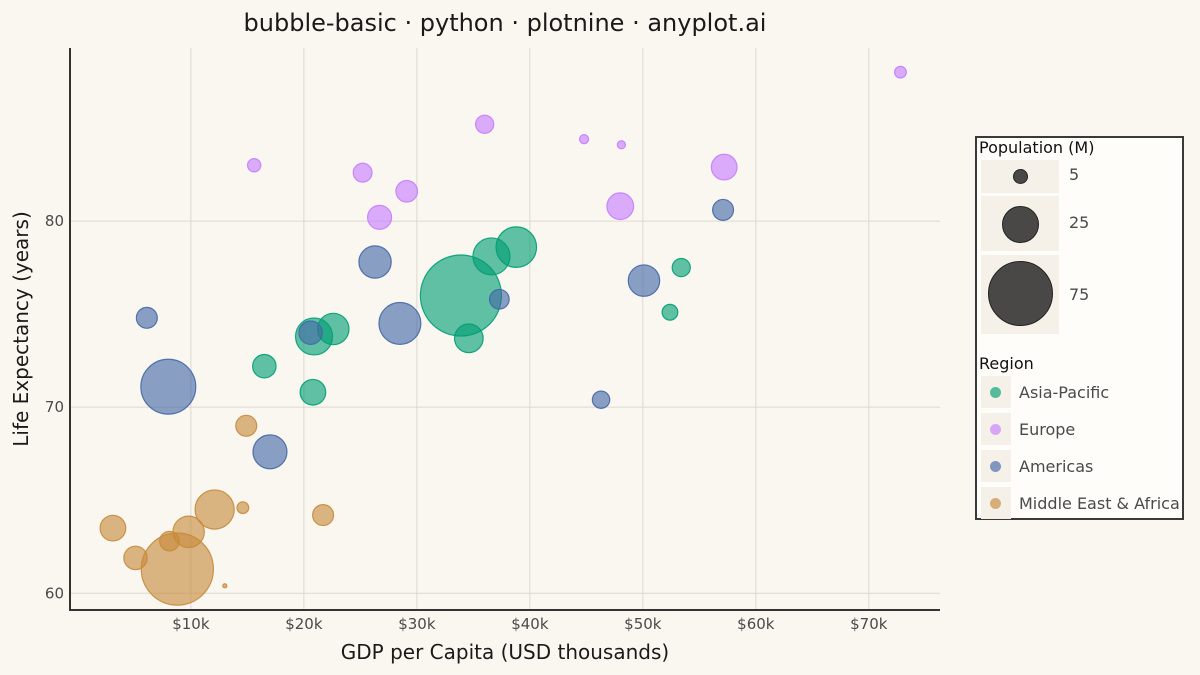  What do you see at coordinates (54, 593) in the screenshot?
I see `y-tick-label: 60` at bounding box center [54, 593].